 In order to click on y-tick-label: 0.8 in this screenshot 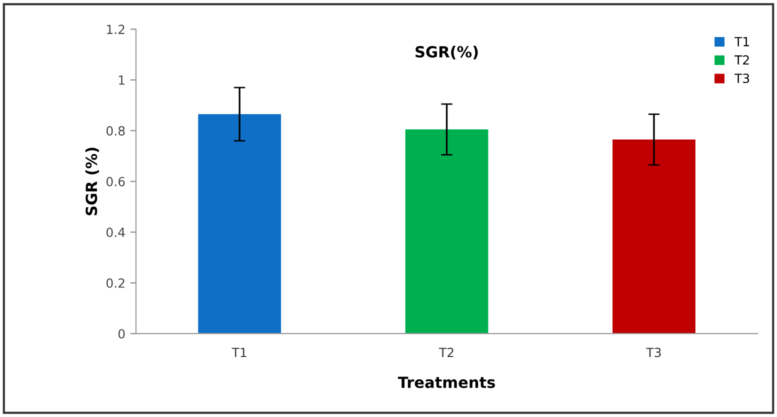, I will do `click(115, 131)`.